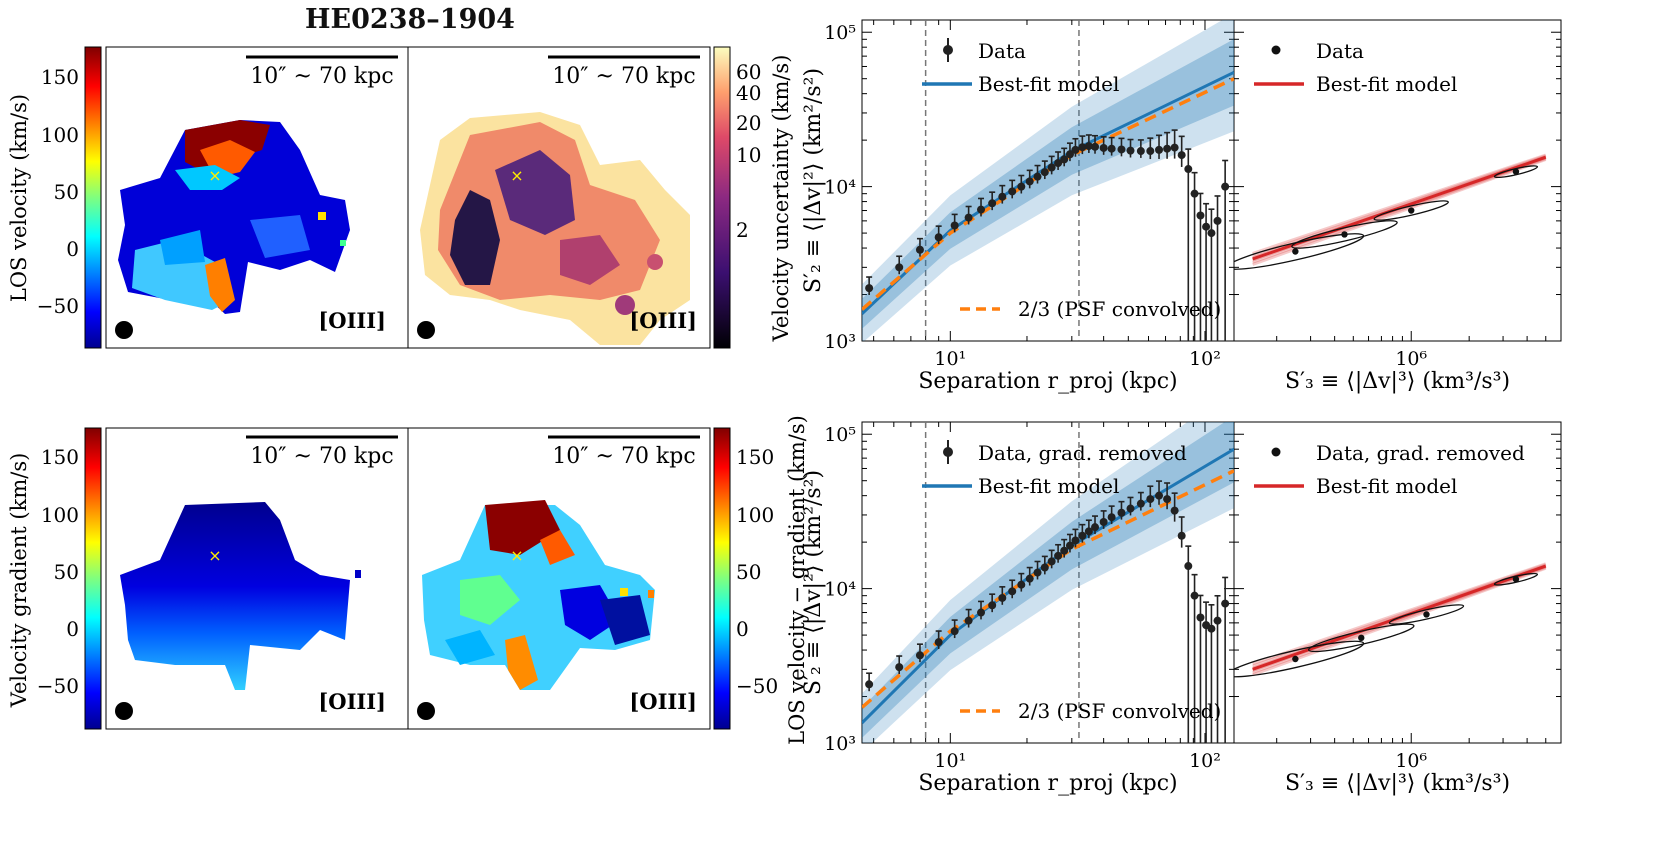 Image resolution: width=1661 pixels, height=855 pixels. I want to click on cbar3-tick-0: 150, so click(60, 457).